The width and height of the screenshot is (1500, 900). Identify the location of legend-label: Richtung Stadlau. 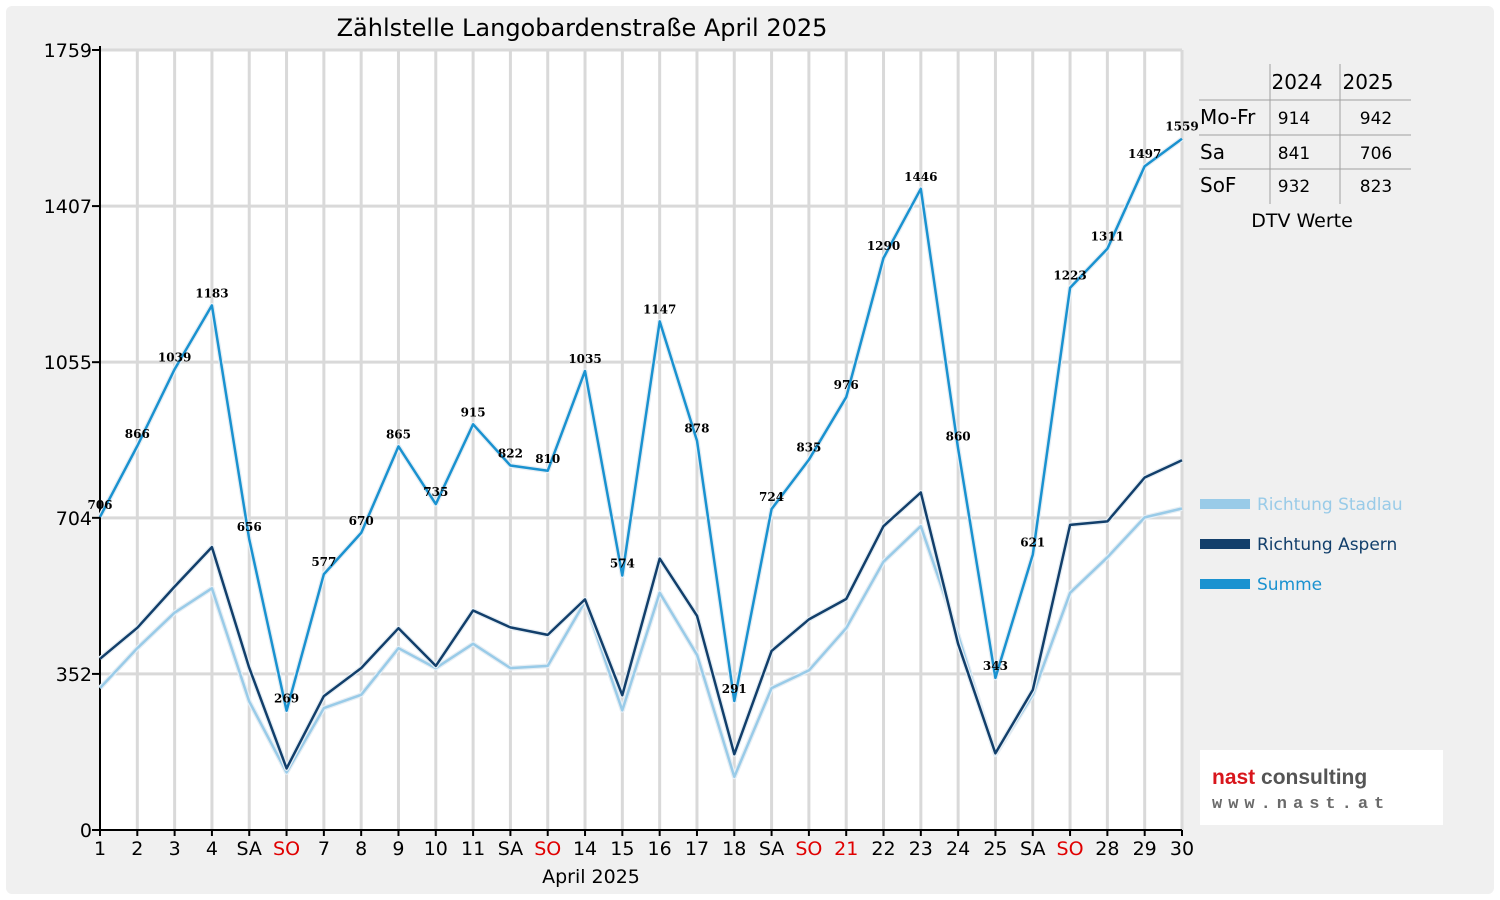
(1330, 505).